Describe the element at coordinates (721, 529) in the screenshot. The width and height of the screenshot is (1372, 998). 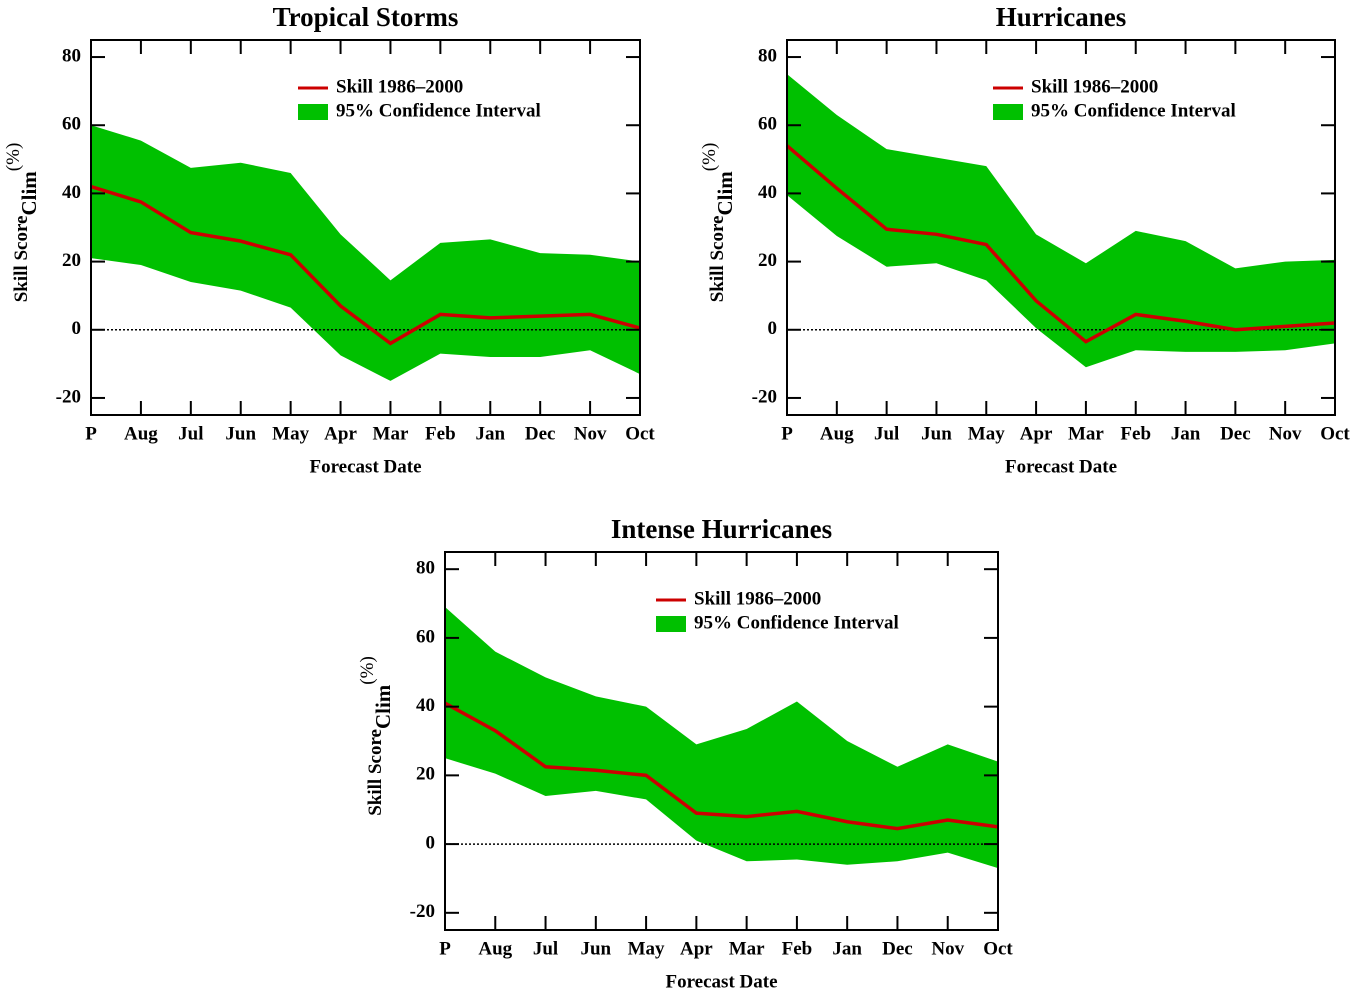
I see `chart-title: Intense Hurricanes` at that location.